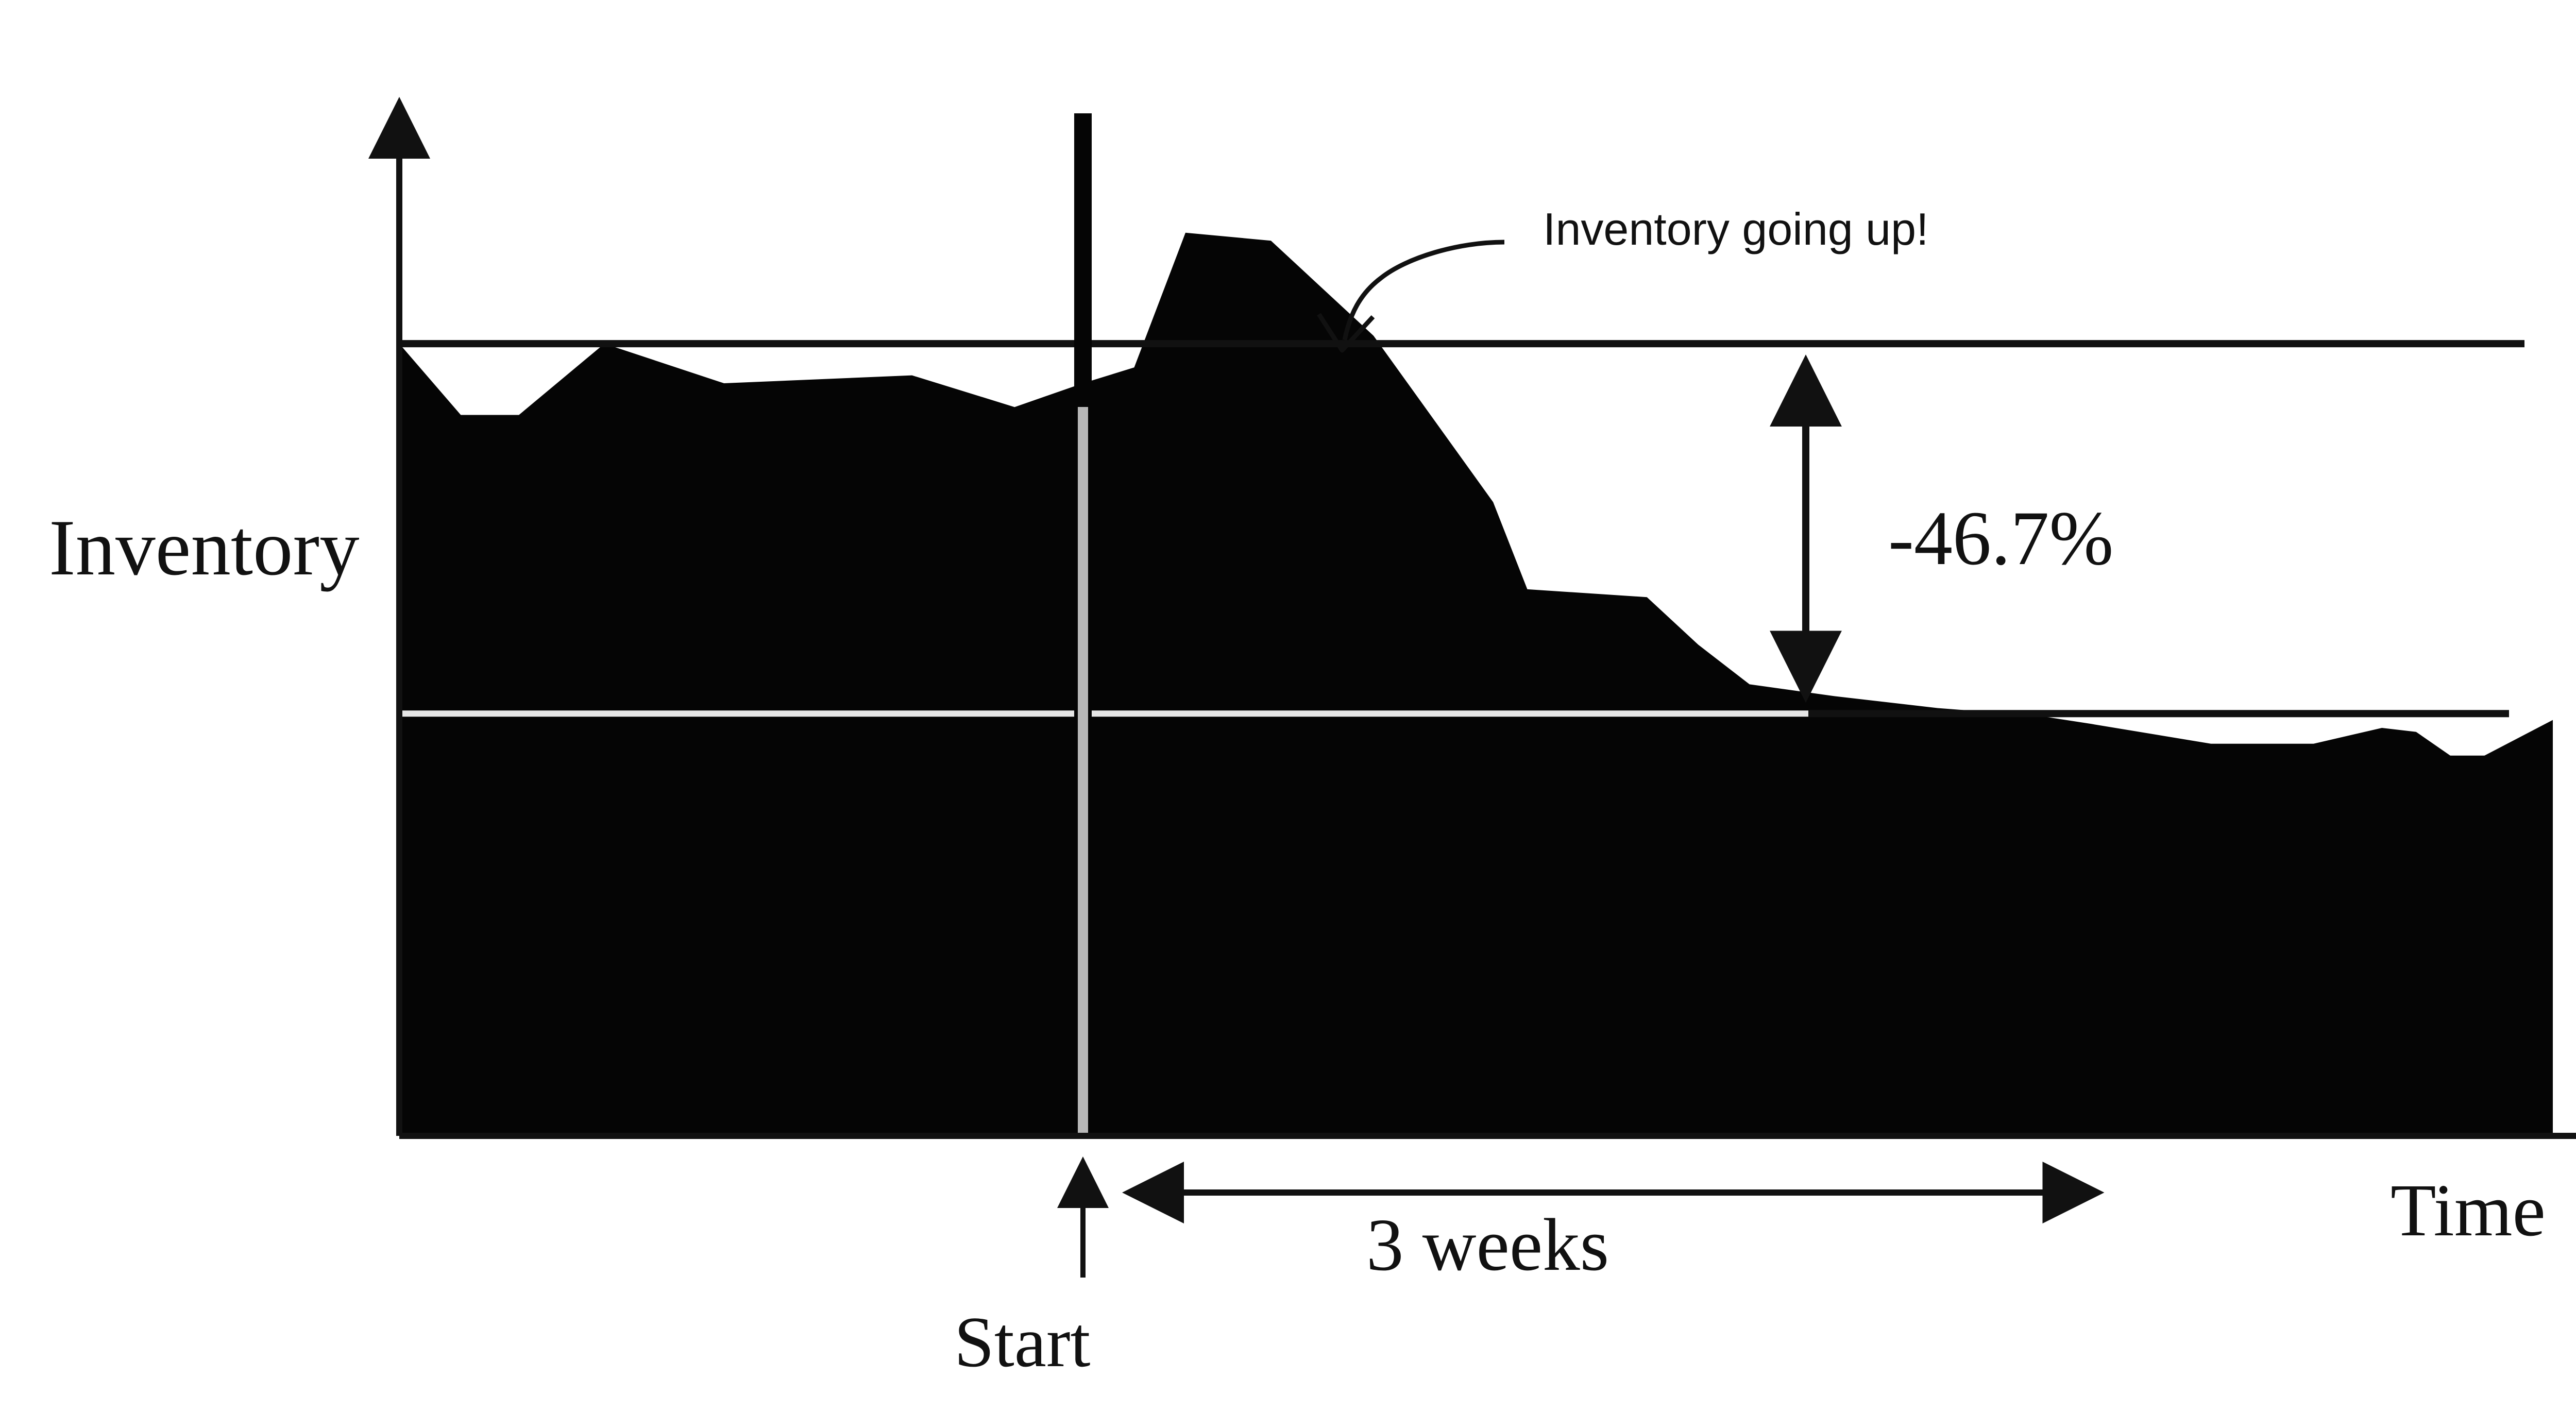 Image resolution: width=2576 pixels, height=1412 pixels. I want to click on duration-label: 3 weeks, so click(1487, 1245).